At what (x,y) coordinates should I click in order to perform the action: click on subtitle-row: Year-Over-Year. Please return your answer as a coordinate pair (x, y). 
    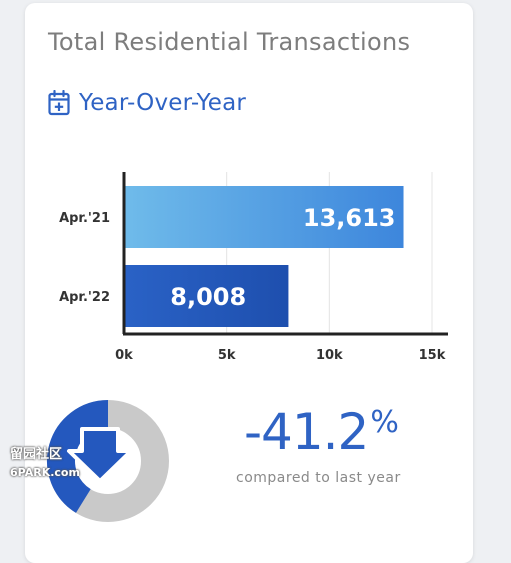
    Looking at the image, I should click on (147, 103).